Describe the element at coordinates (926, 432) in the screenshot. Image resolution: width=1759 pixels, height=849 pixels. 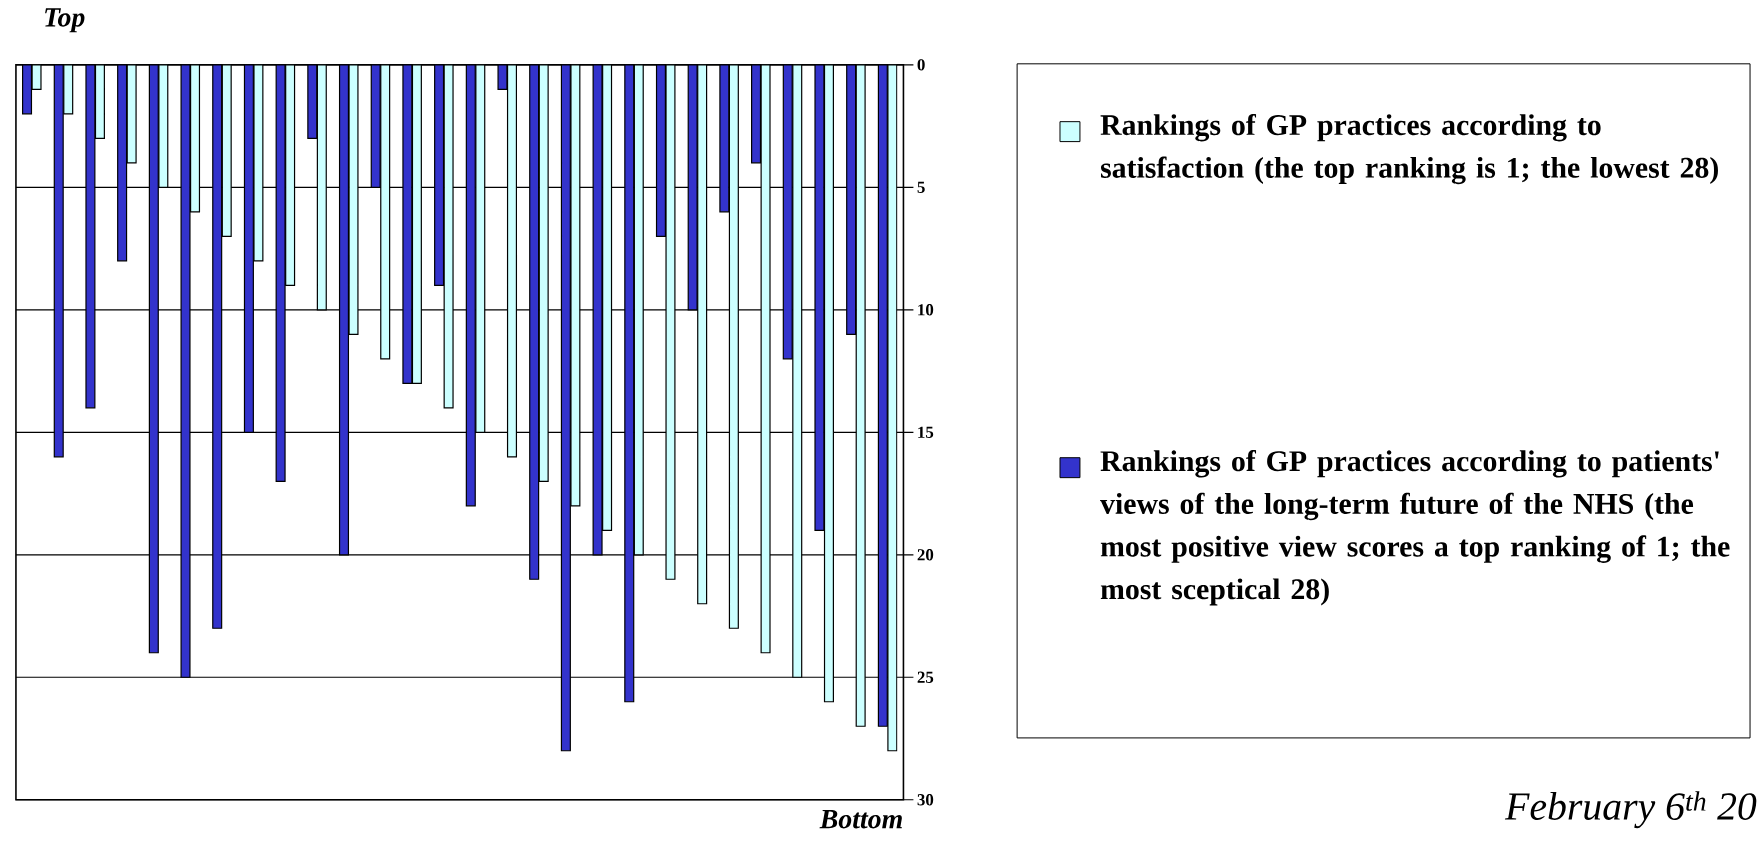
I see `y-tick-label: 15` at that location.